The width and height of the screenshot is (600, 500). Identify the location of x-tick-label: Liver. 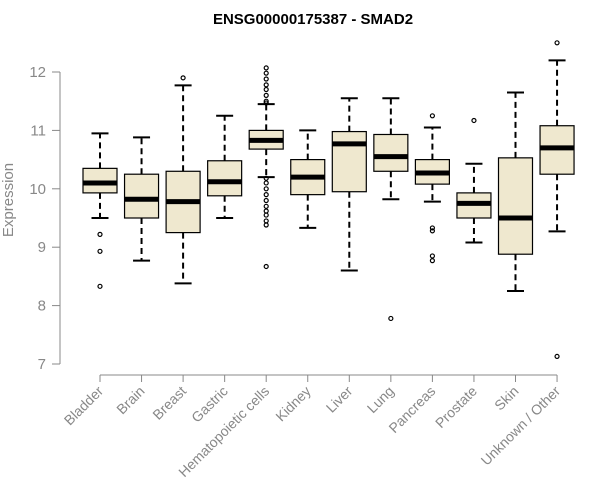
(339, 399).